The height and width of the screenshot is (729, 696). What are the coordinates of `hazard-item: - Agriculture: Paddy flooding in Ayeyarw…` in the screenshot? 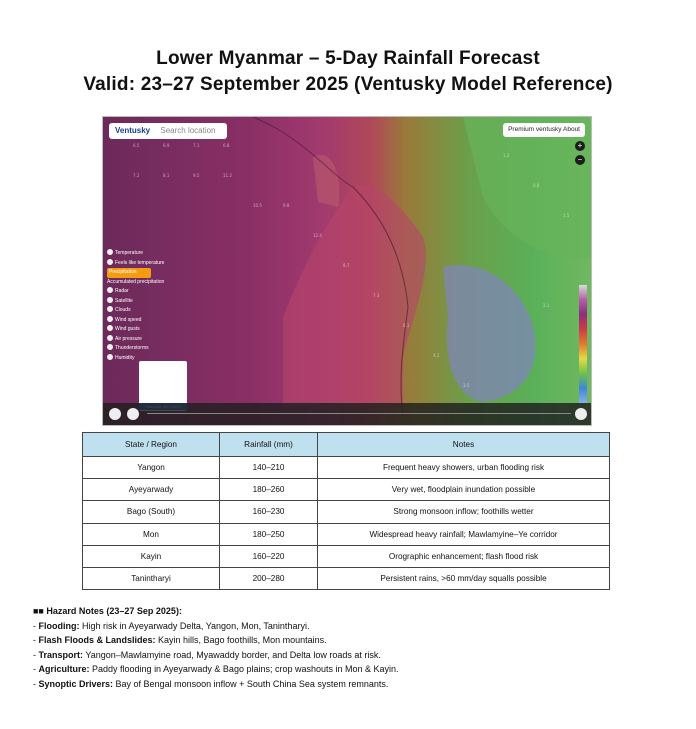 It's located at (216, 669).